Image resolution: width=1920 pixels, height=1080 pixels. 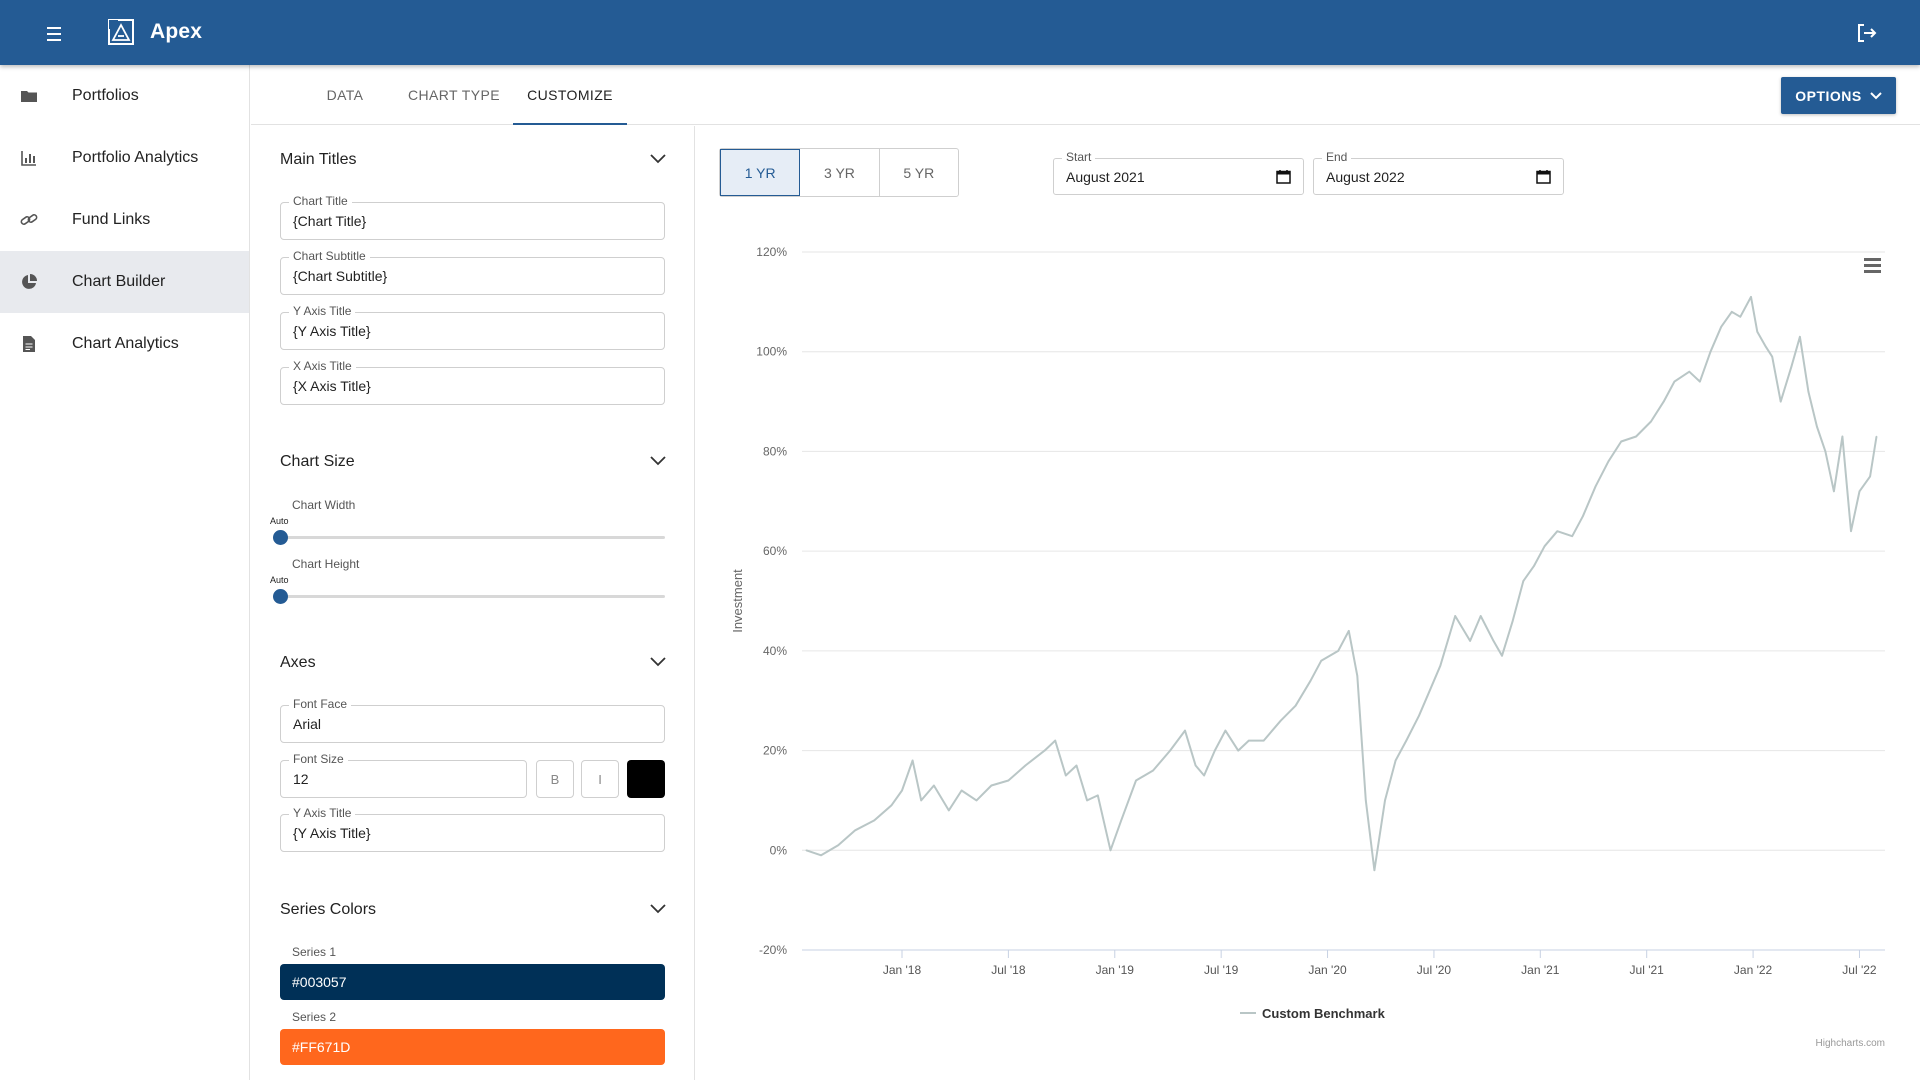 What do you see at coordinates (279, 580) in the screenshot?
I see `chart-height-value: Auto` at bounding box center [279, 580].